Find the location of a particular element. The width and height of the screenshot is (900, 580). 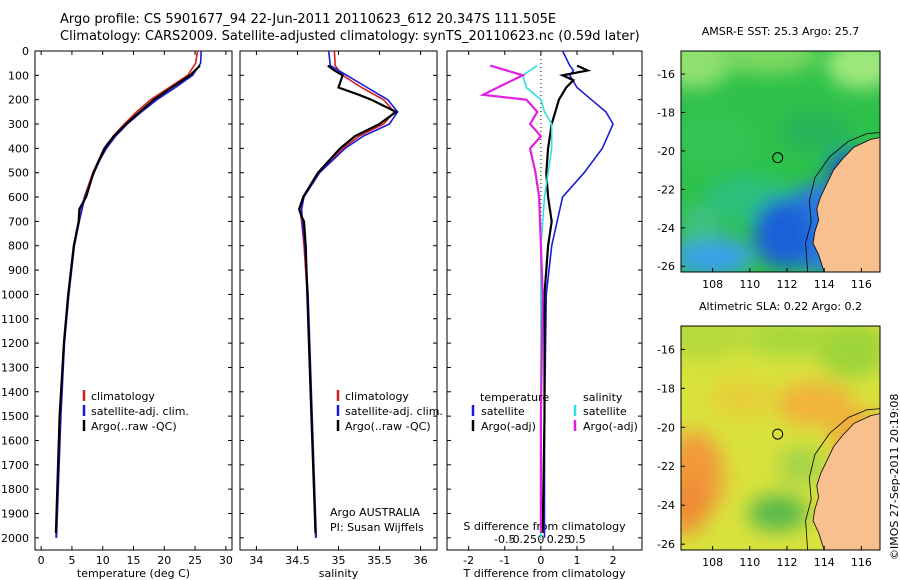

salinity-xlabel: salinity is located at coordinates (339, 573).